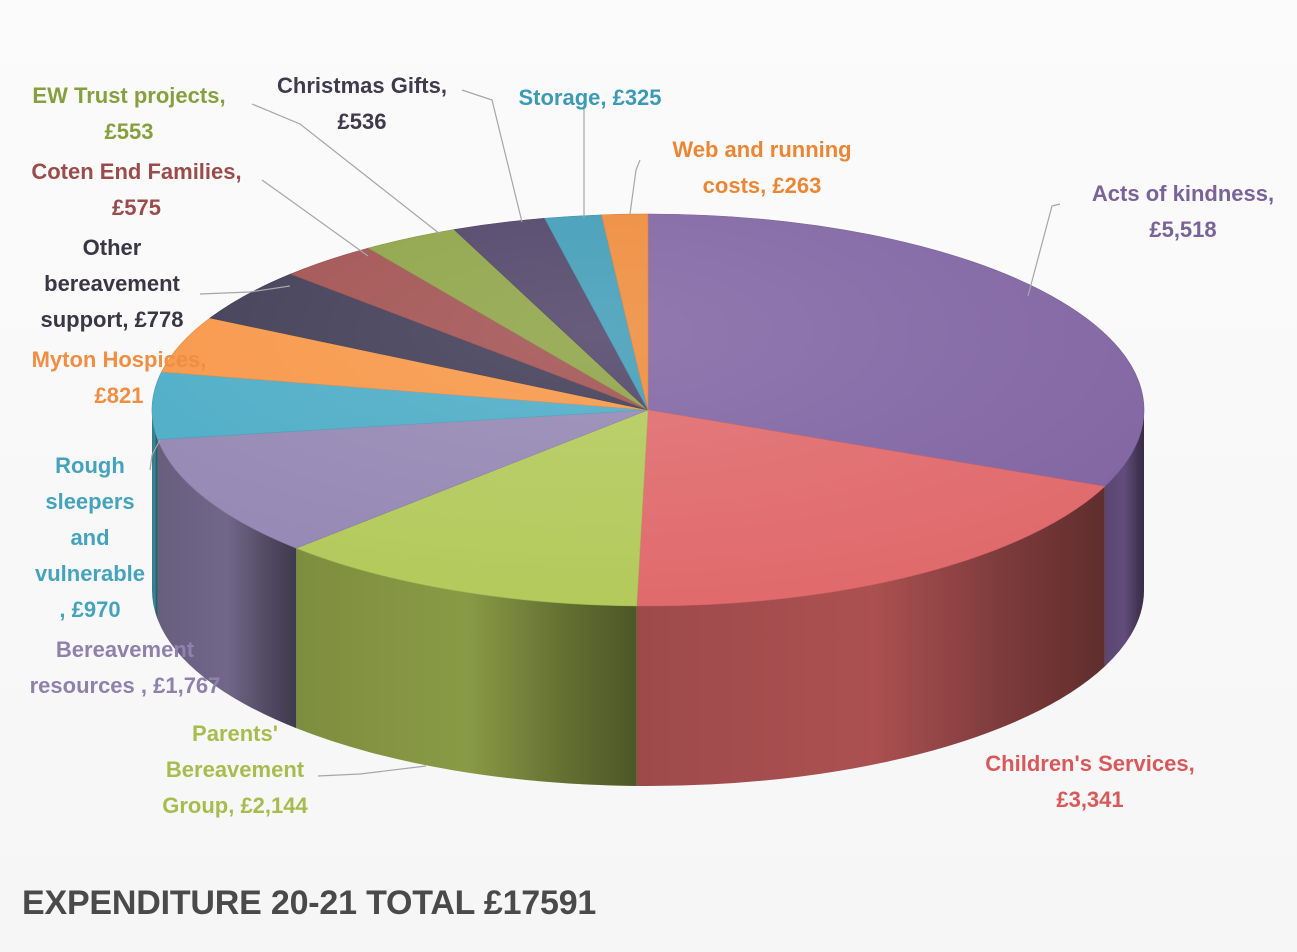  What do you see at coordinates (136, 190) in the screenshot?
I see `slice-label-coten-end-families: Coten End Families, £575` at bounding box center [136, 190].